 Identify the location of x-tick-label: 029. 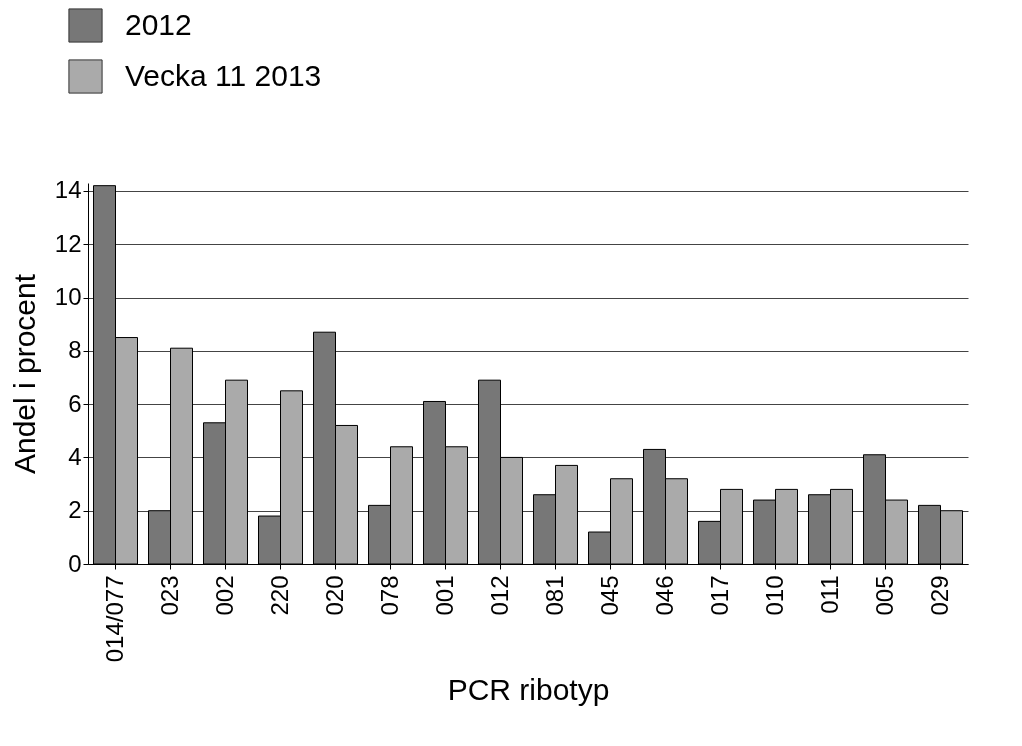
(939, 595).